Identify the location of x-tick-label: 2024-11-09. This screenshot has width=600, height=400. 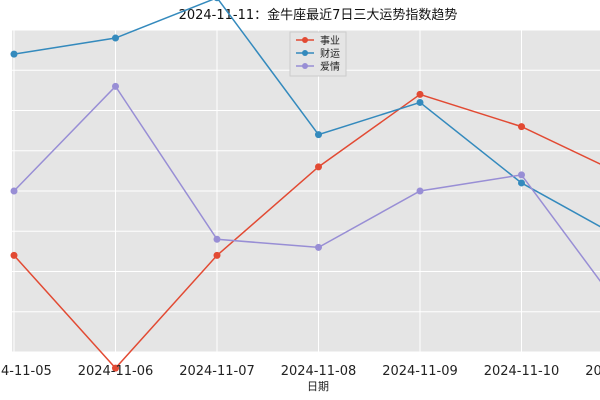
(420, 371).